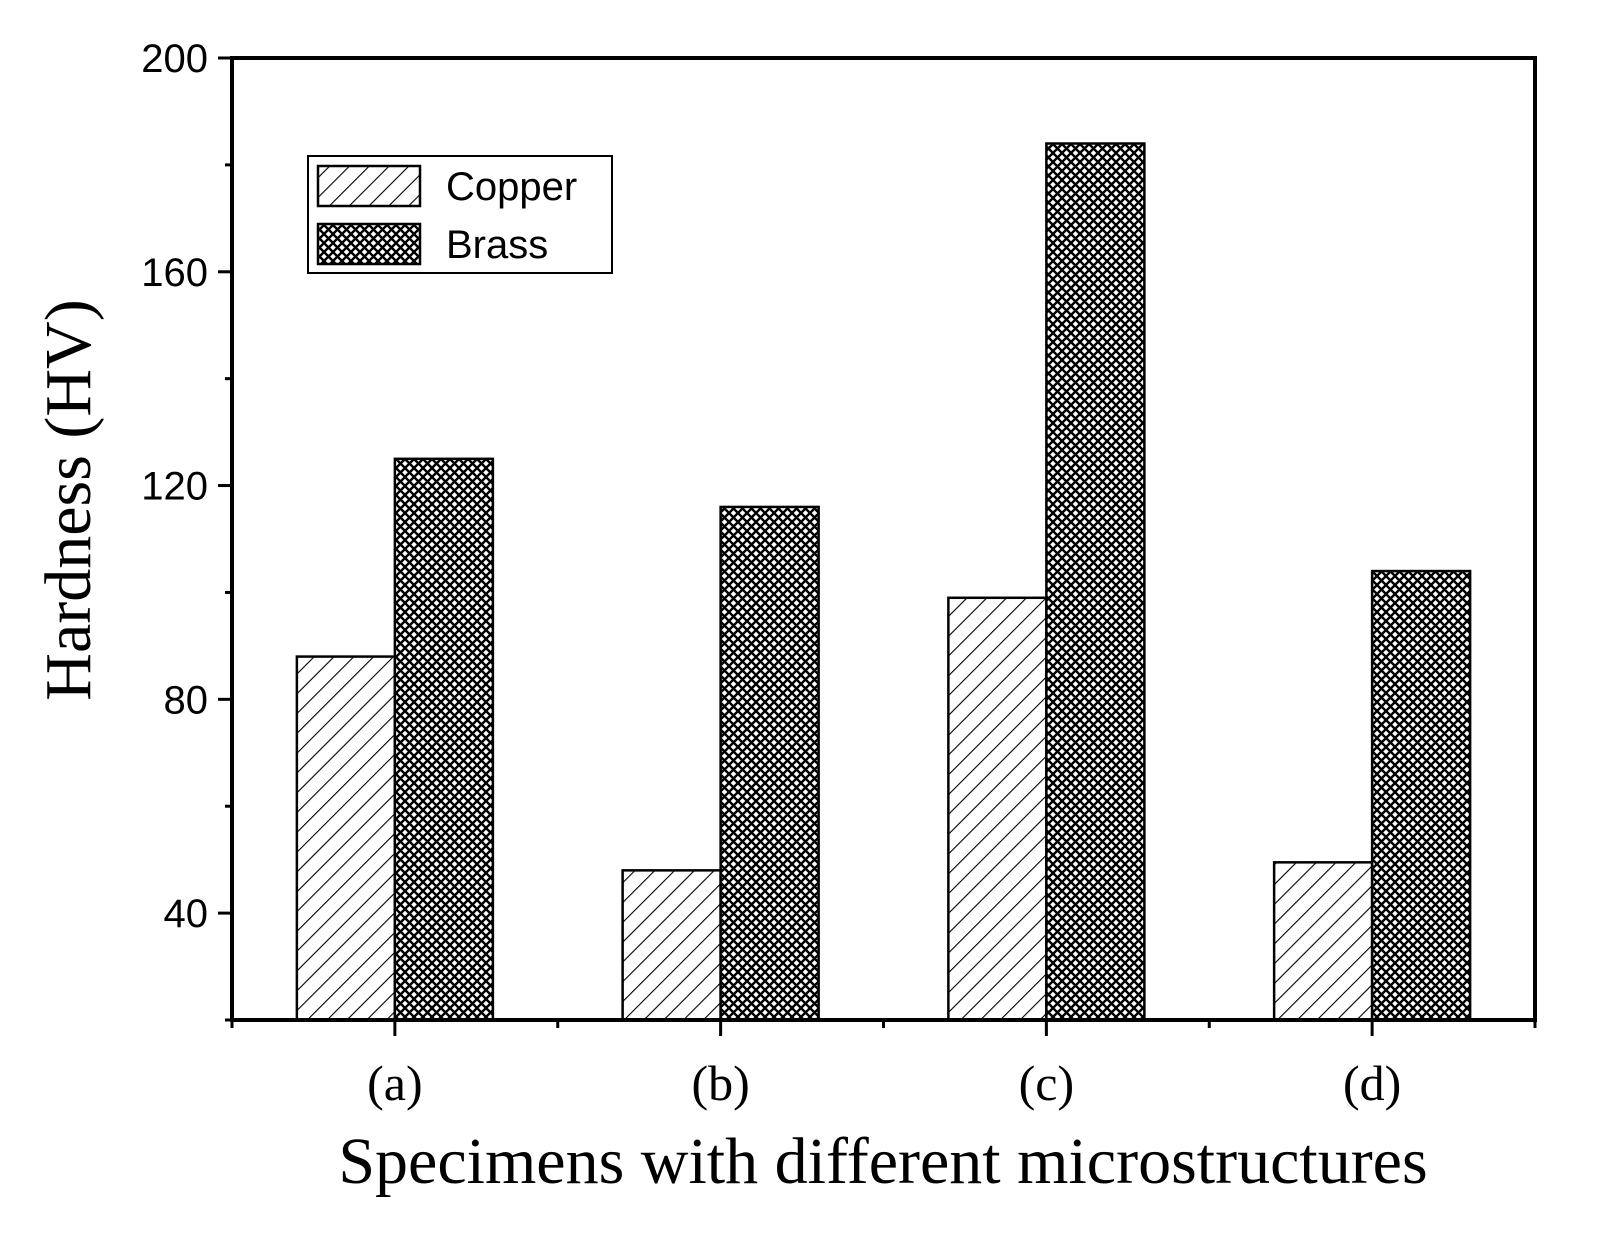  What do you see at coordinates (883, 1065) in the screenshot?
I see `x-axis: (a) (b) (c) (d)` at bounding box center [883, 1065].